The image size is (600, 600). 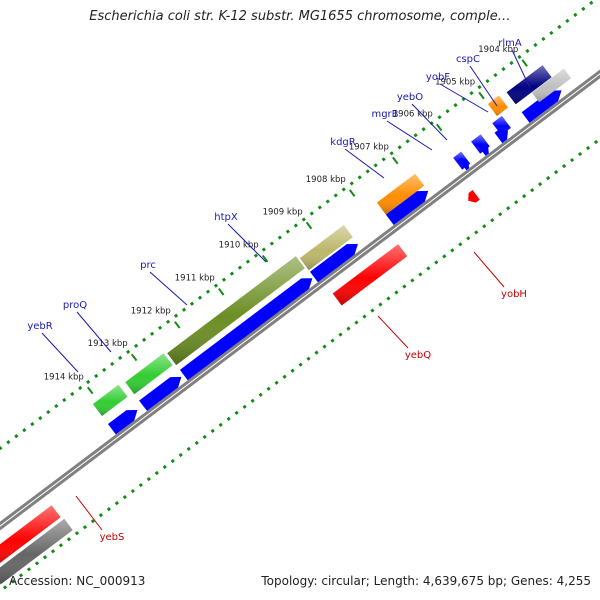 What do you see at coordinates (108, 344) in the screenshot?
I see `tick-label: 1913 kbp` at bounding box center [108, 344].